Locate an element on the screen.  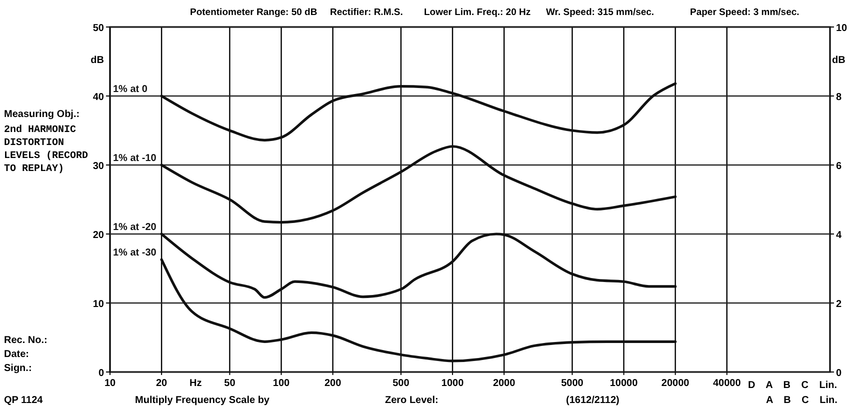
y-tick-label: 50 is located at coordinates (98, 28).